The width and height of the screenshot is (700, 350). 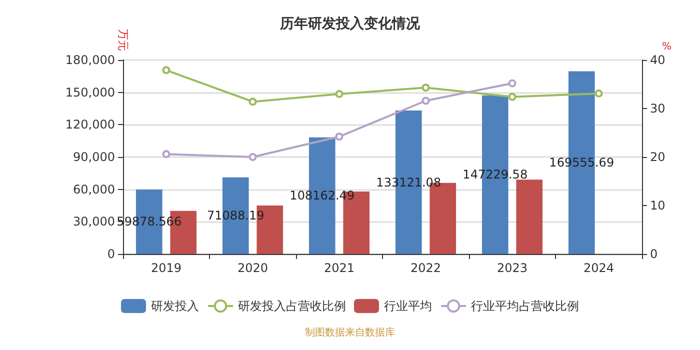 What do you see at coordinates (658, 60) in the screenshot?
I see `y2-tick-label: 40` at bounding box center [658, 60].